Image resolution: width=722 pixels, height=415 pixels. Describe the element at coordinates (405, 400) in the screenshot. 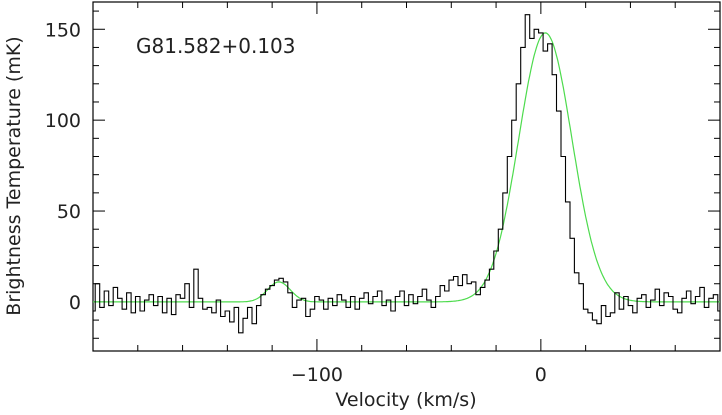

I see `x-axis-label: Velocity (km/s)` at that location.